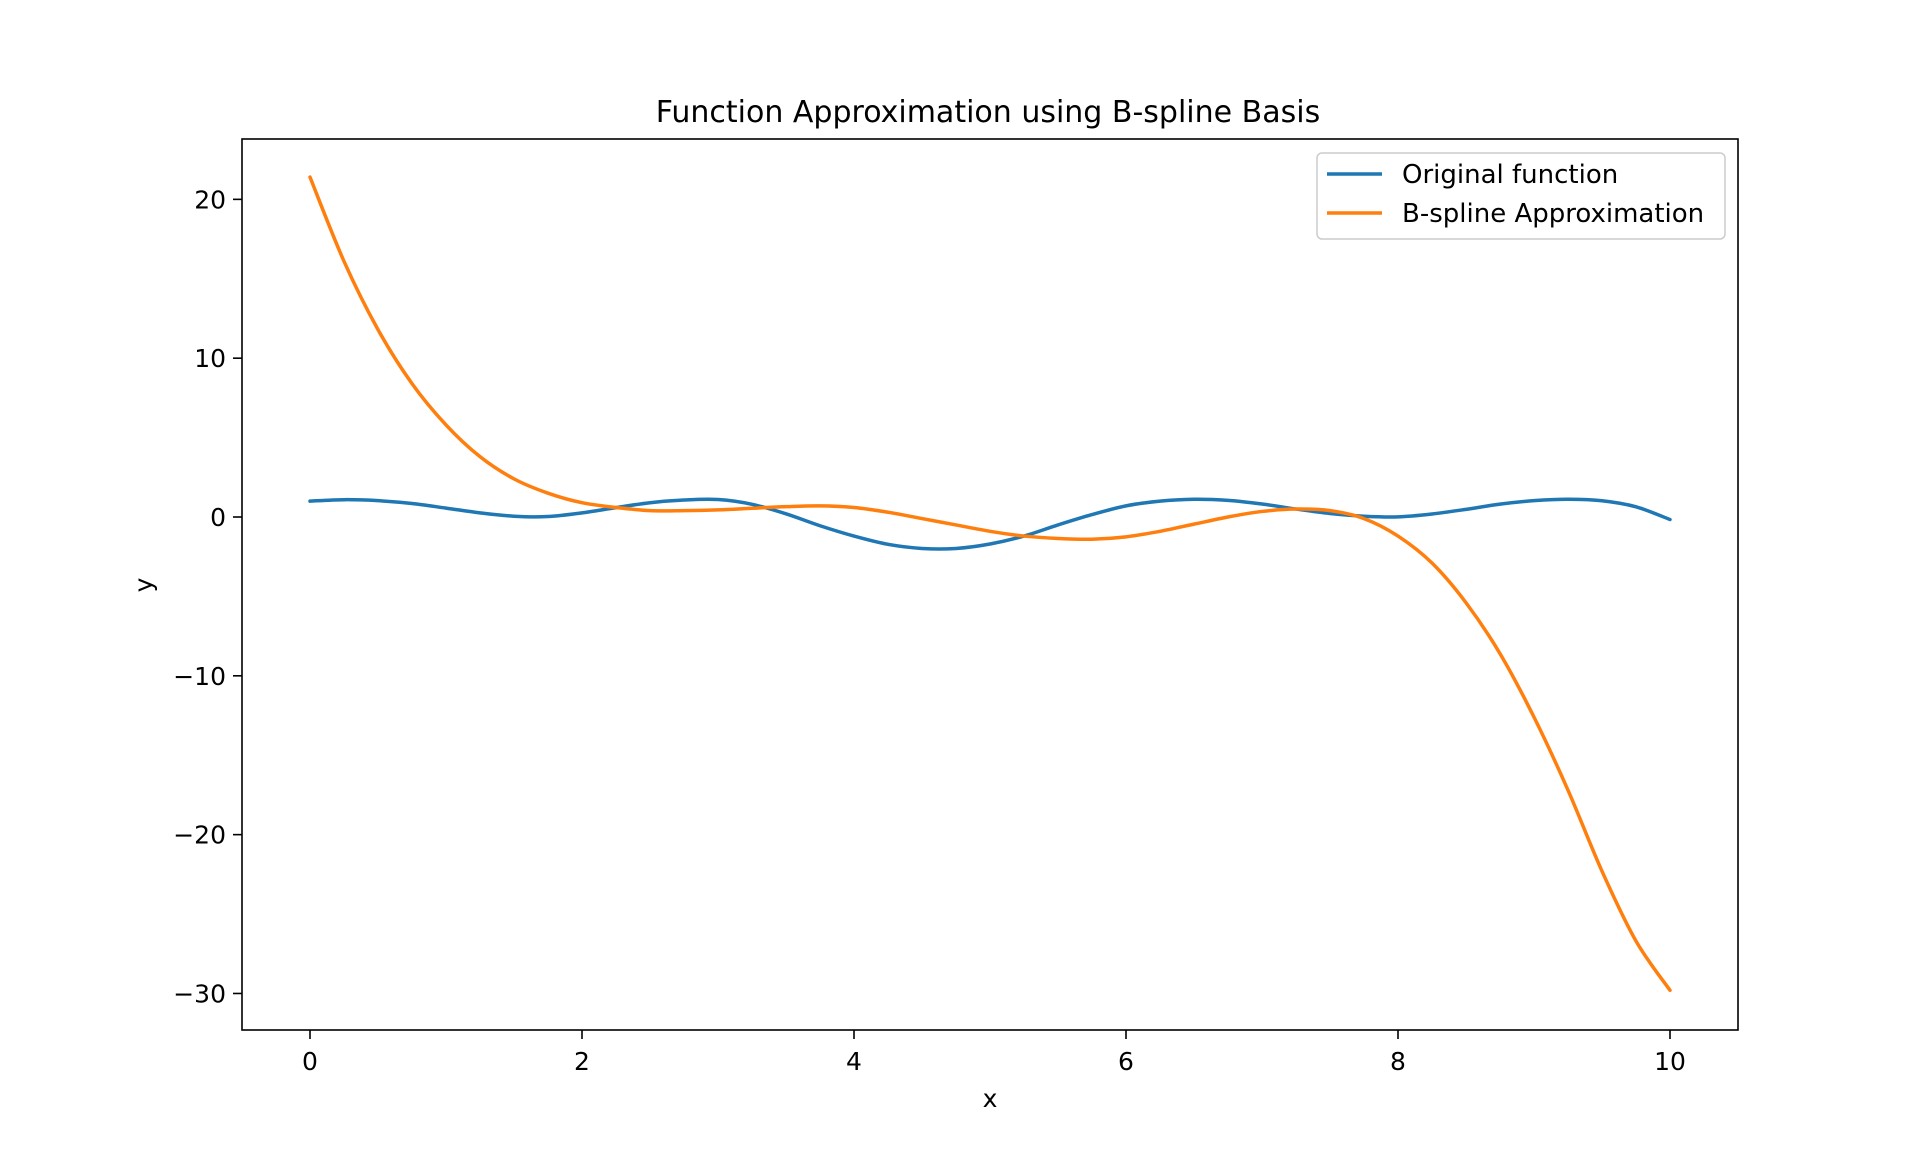  I want to click on legend-box, so click(1521, 196).